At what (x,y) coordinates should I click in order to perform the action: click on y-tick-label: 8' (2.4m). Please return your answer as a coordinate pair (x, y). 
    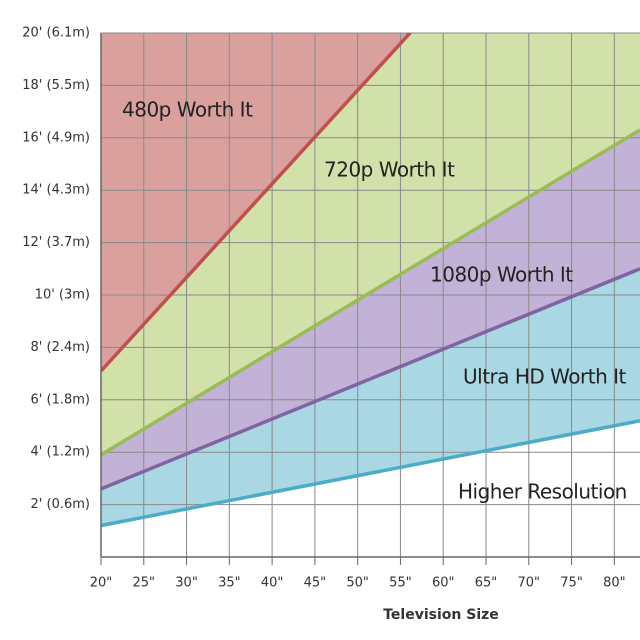
    Looking at the image, I should click on (60, 347).